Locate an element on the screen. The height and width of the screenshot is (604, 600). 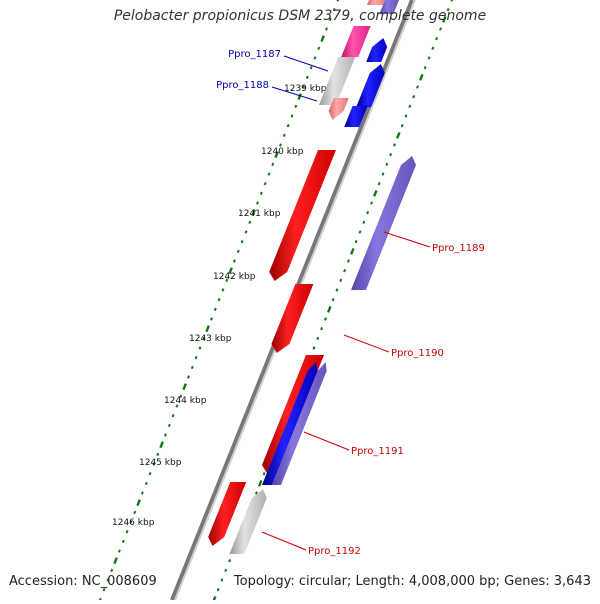
scale-label-1240: 1240 kbp is located at coordinates (282, 152).